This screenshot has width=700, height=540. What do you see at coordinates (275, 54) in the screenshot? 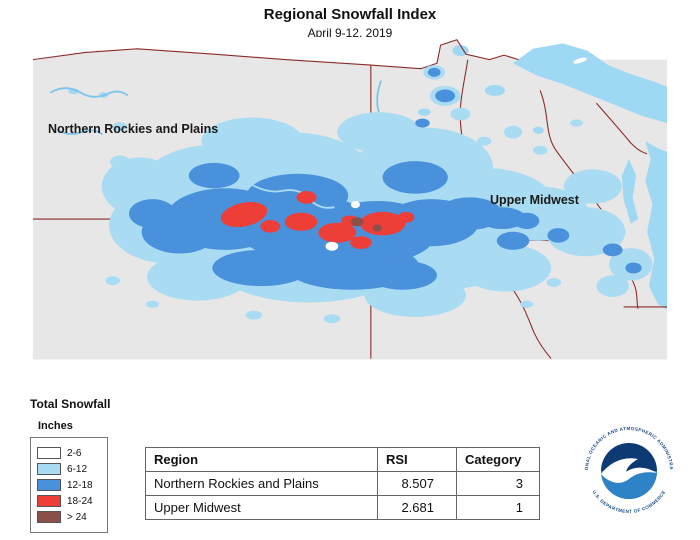
I see `canada-border` at bounding box center [275, 54].